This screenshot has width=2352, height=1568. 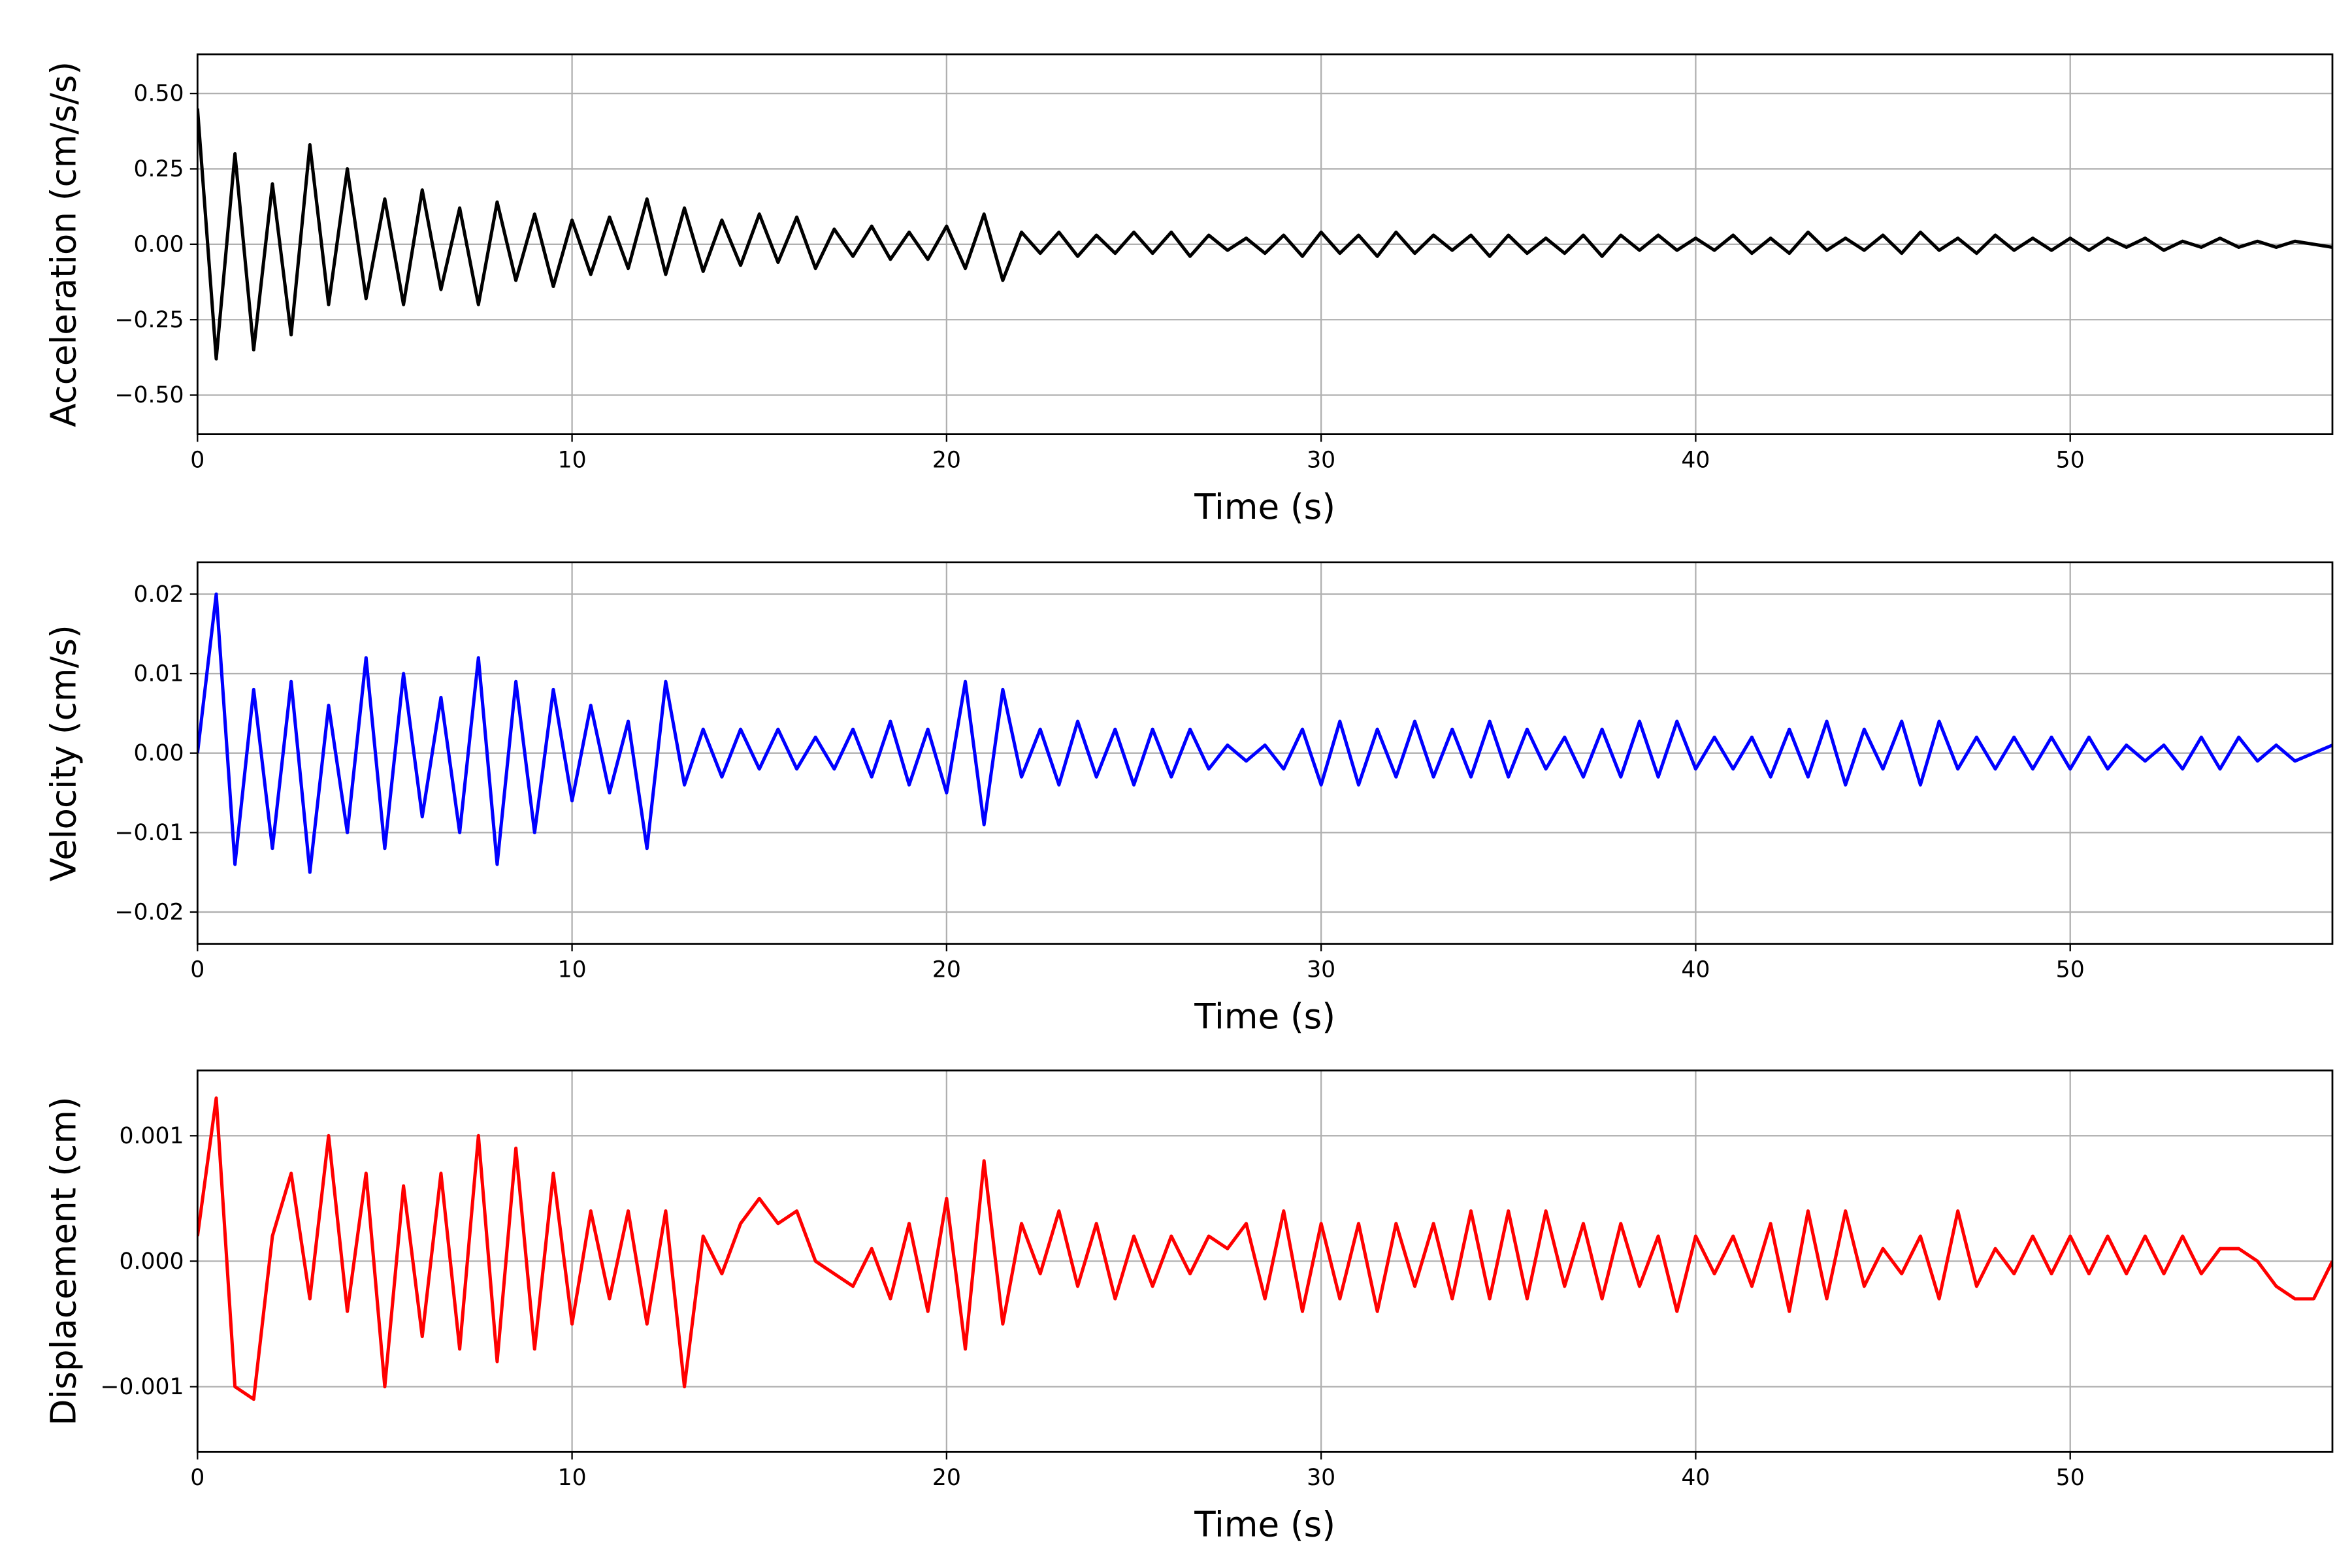 I want to click on y-tick-label: −0.02, so click(x=149, y=913).